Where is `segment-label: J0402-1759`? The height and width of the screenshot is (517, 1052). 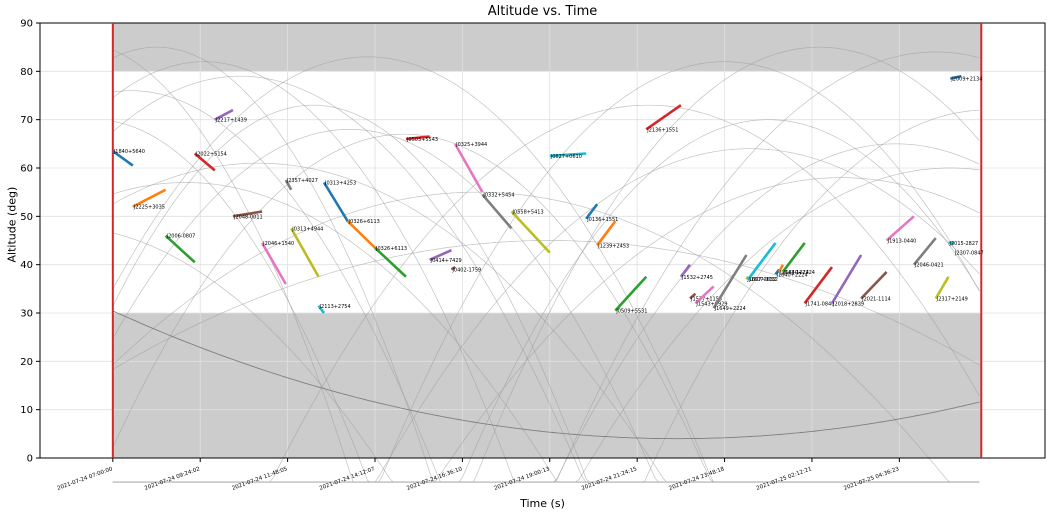 segment-label: J0402-1759 is located at coordinates (466, 271).